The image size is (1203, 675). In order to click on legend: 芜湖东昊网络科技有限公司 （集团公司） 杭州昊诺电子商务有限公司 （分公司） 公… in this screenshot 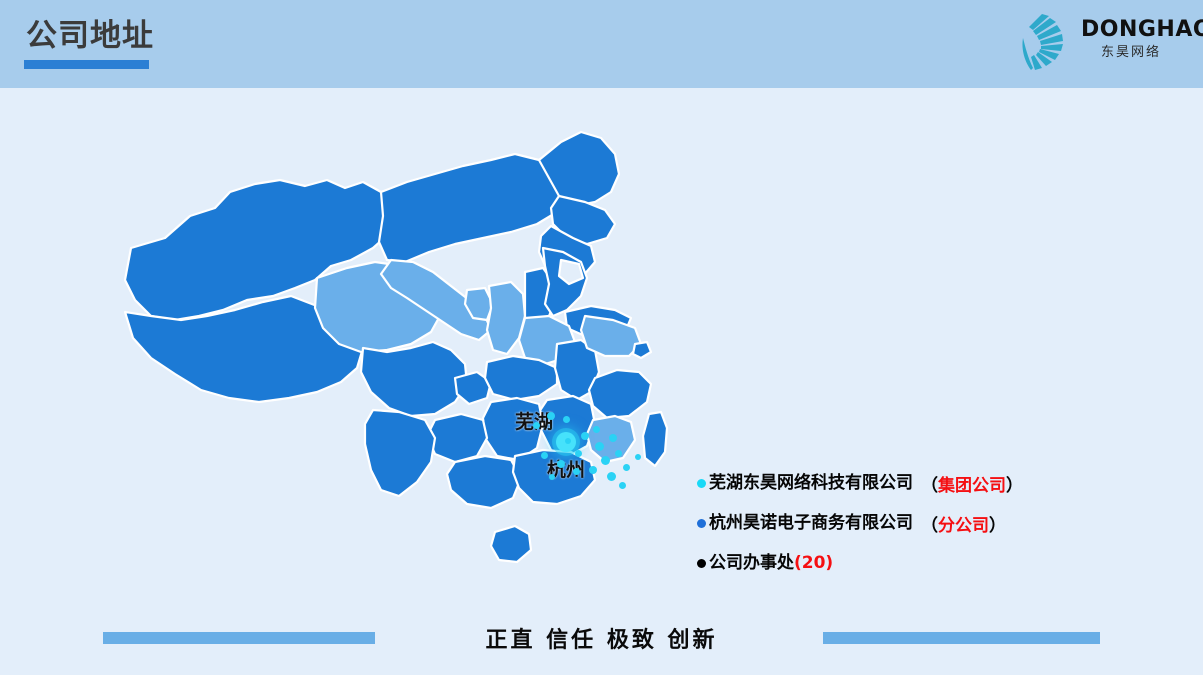, I will do `click(932, 523)`.